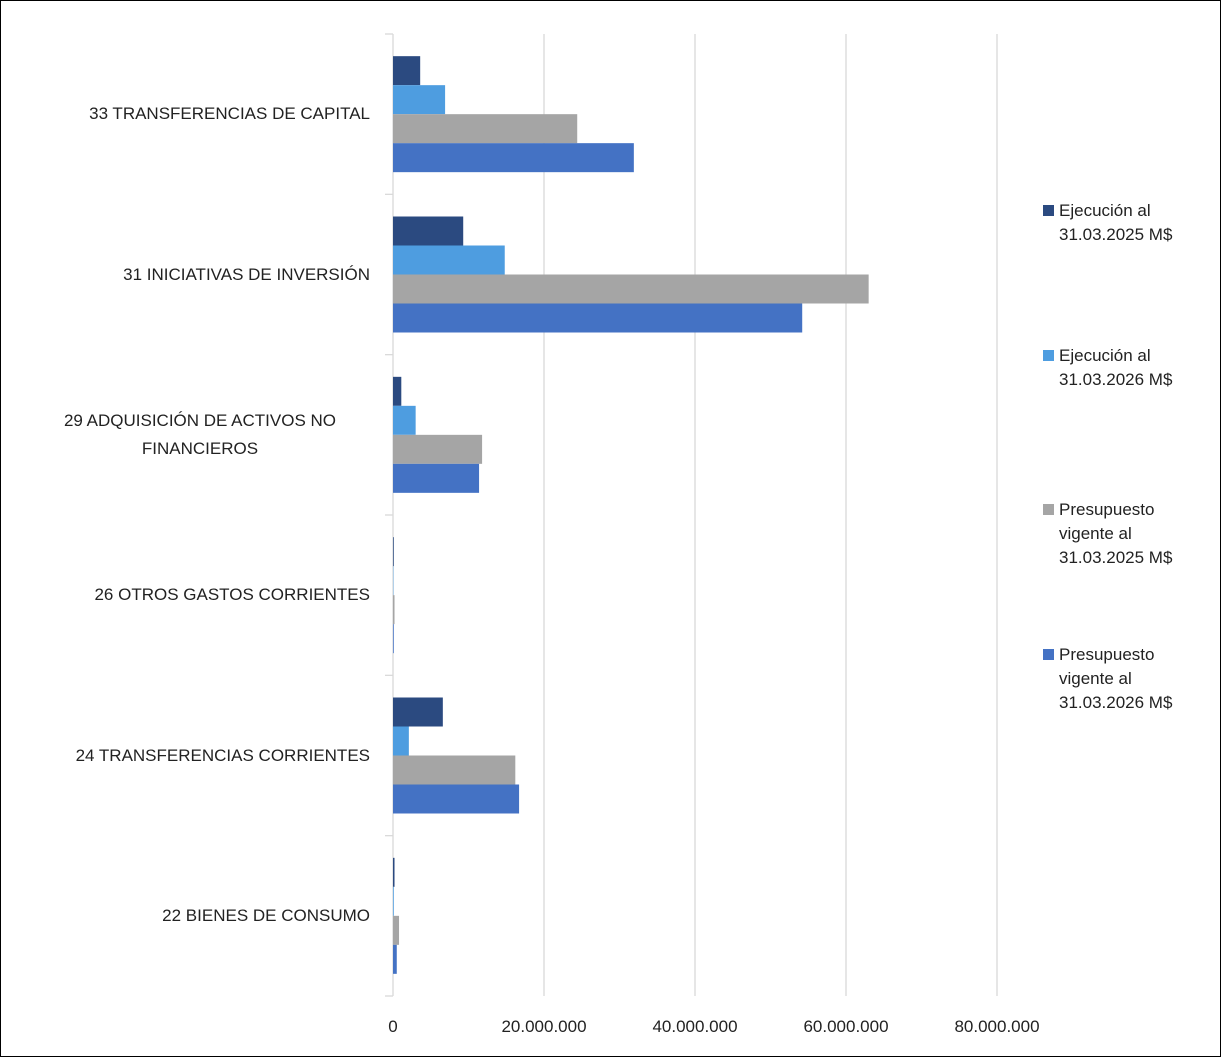 The image size is (1221, 1057). What do you see at coordinates (232, 595) in the screenshot?
I see `y-tick-label: 26 OTROS GASTOS CORRIENTES` at bounding box center [232, 595].